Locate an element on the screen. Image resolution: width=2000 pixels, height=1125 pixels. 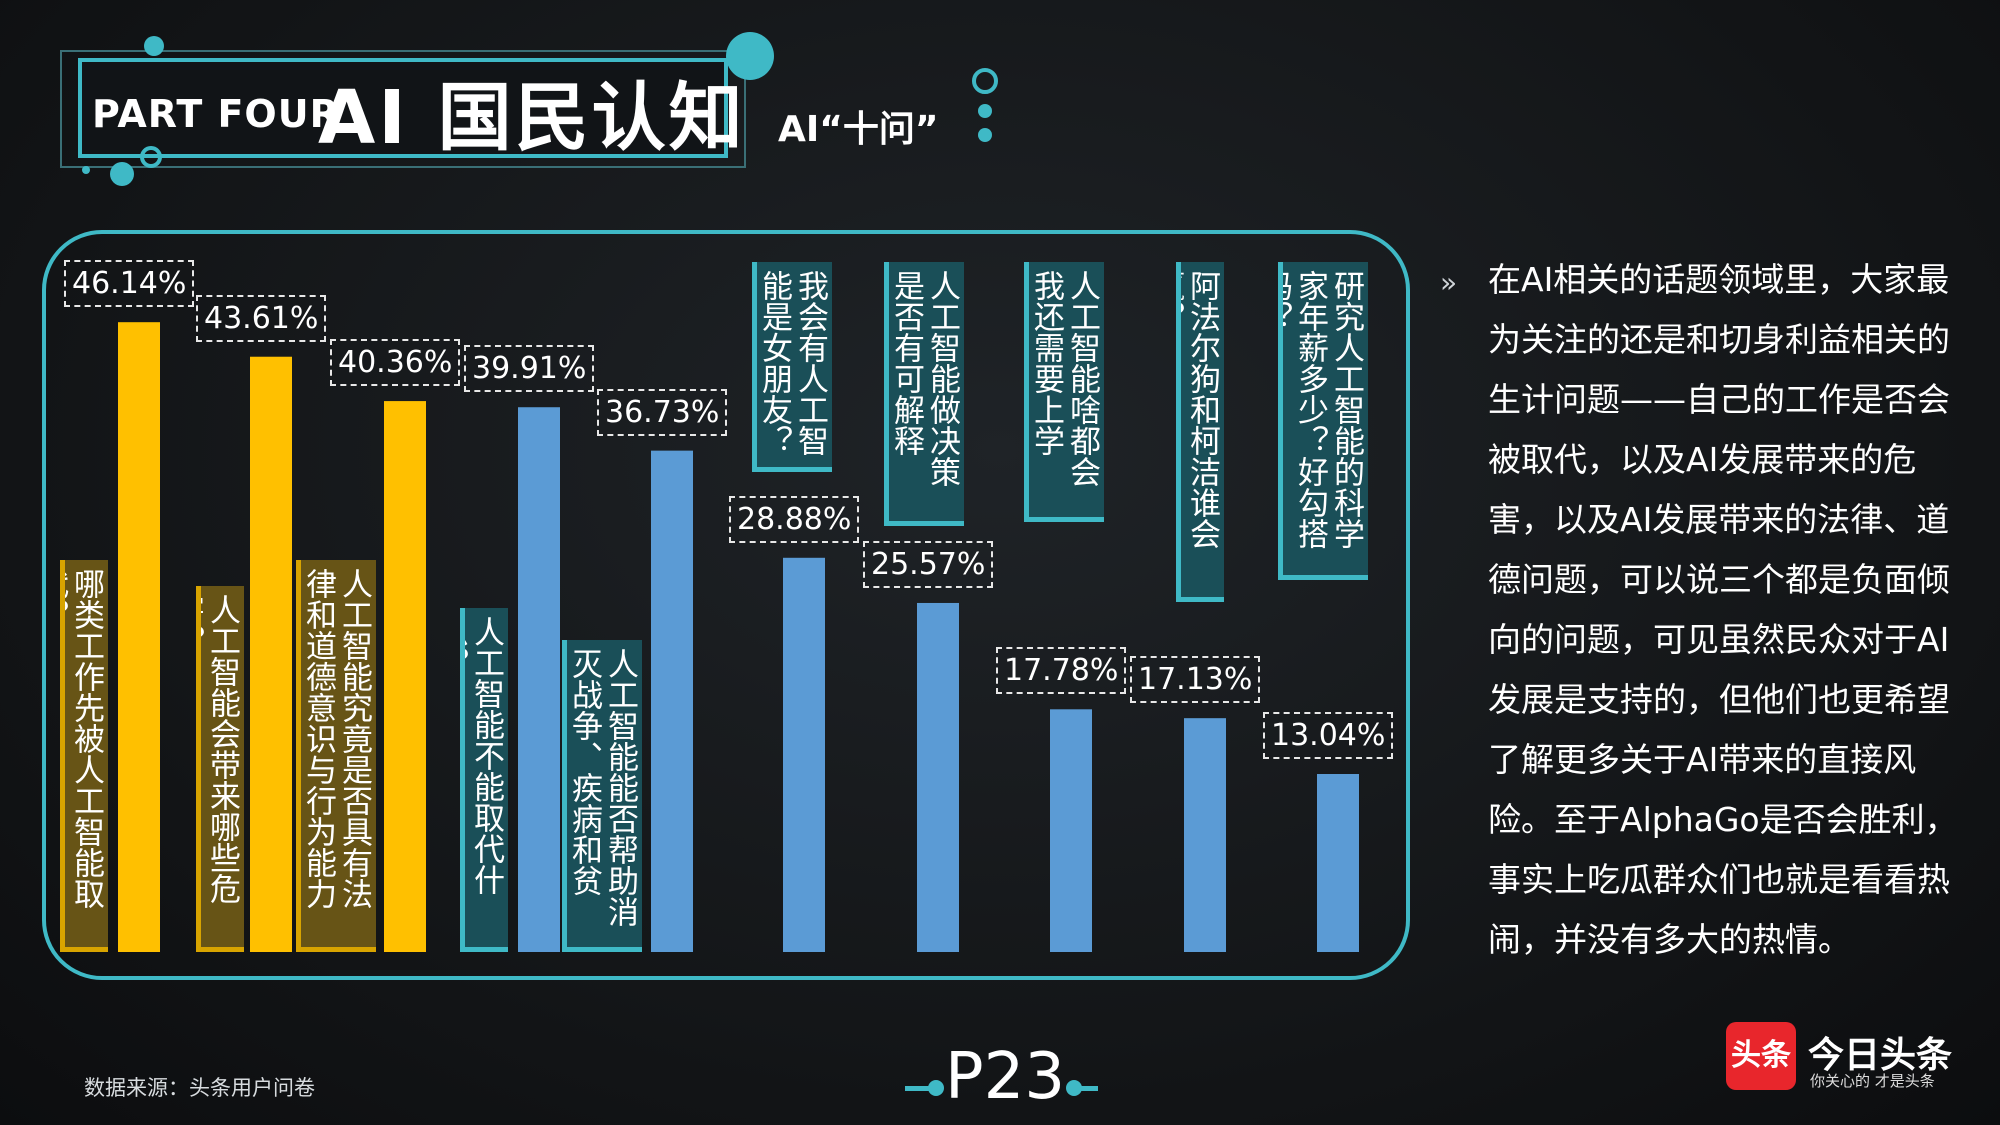
category-label: 人工智能做决策是否有可解释性？ is located at coordinates (924, 394).